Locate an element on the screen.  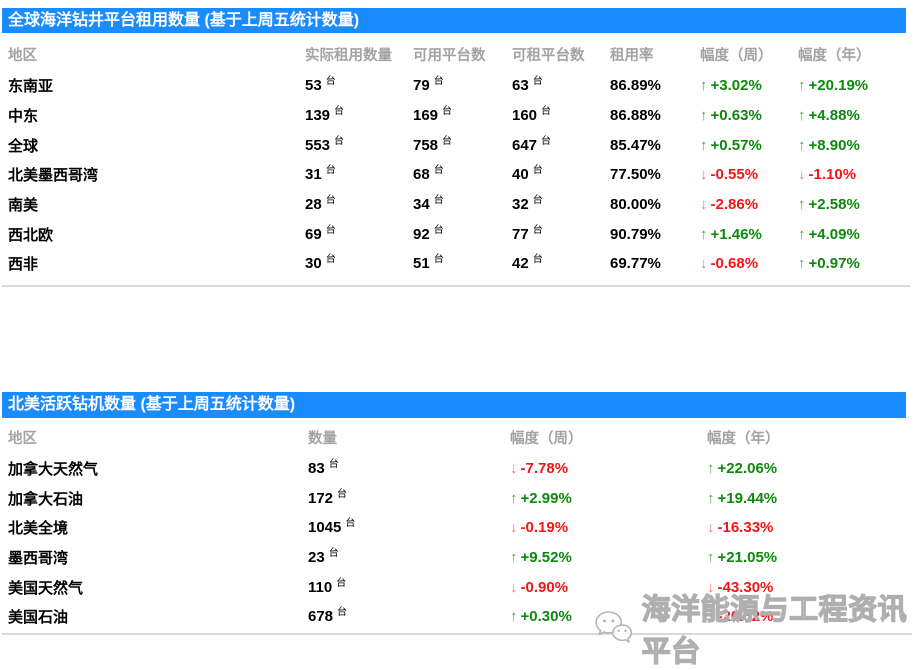
year-change-cell: ↑ +22.06% is located at coordinates (742, 469).